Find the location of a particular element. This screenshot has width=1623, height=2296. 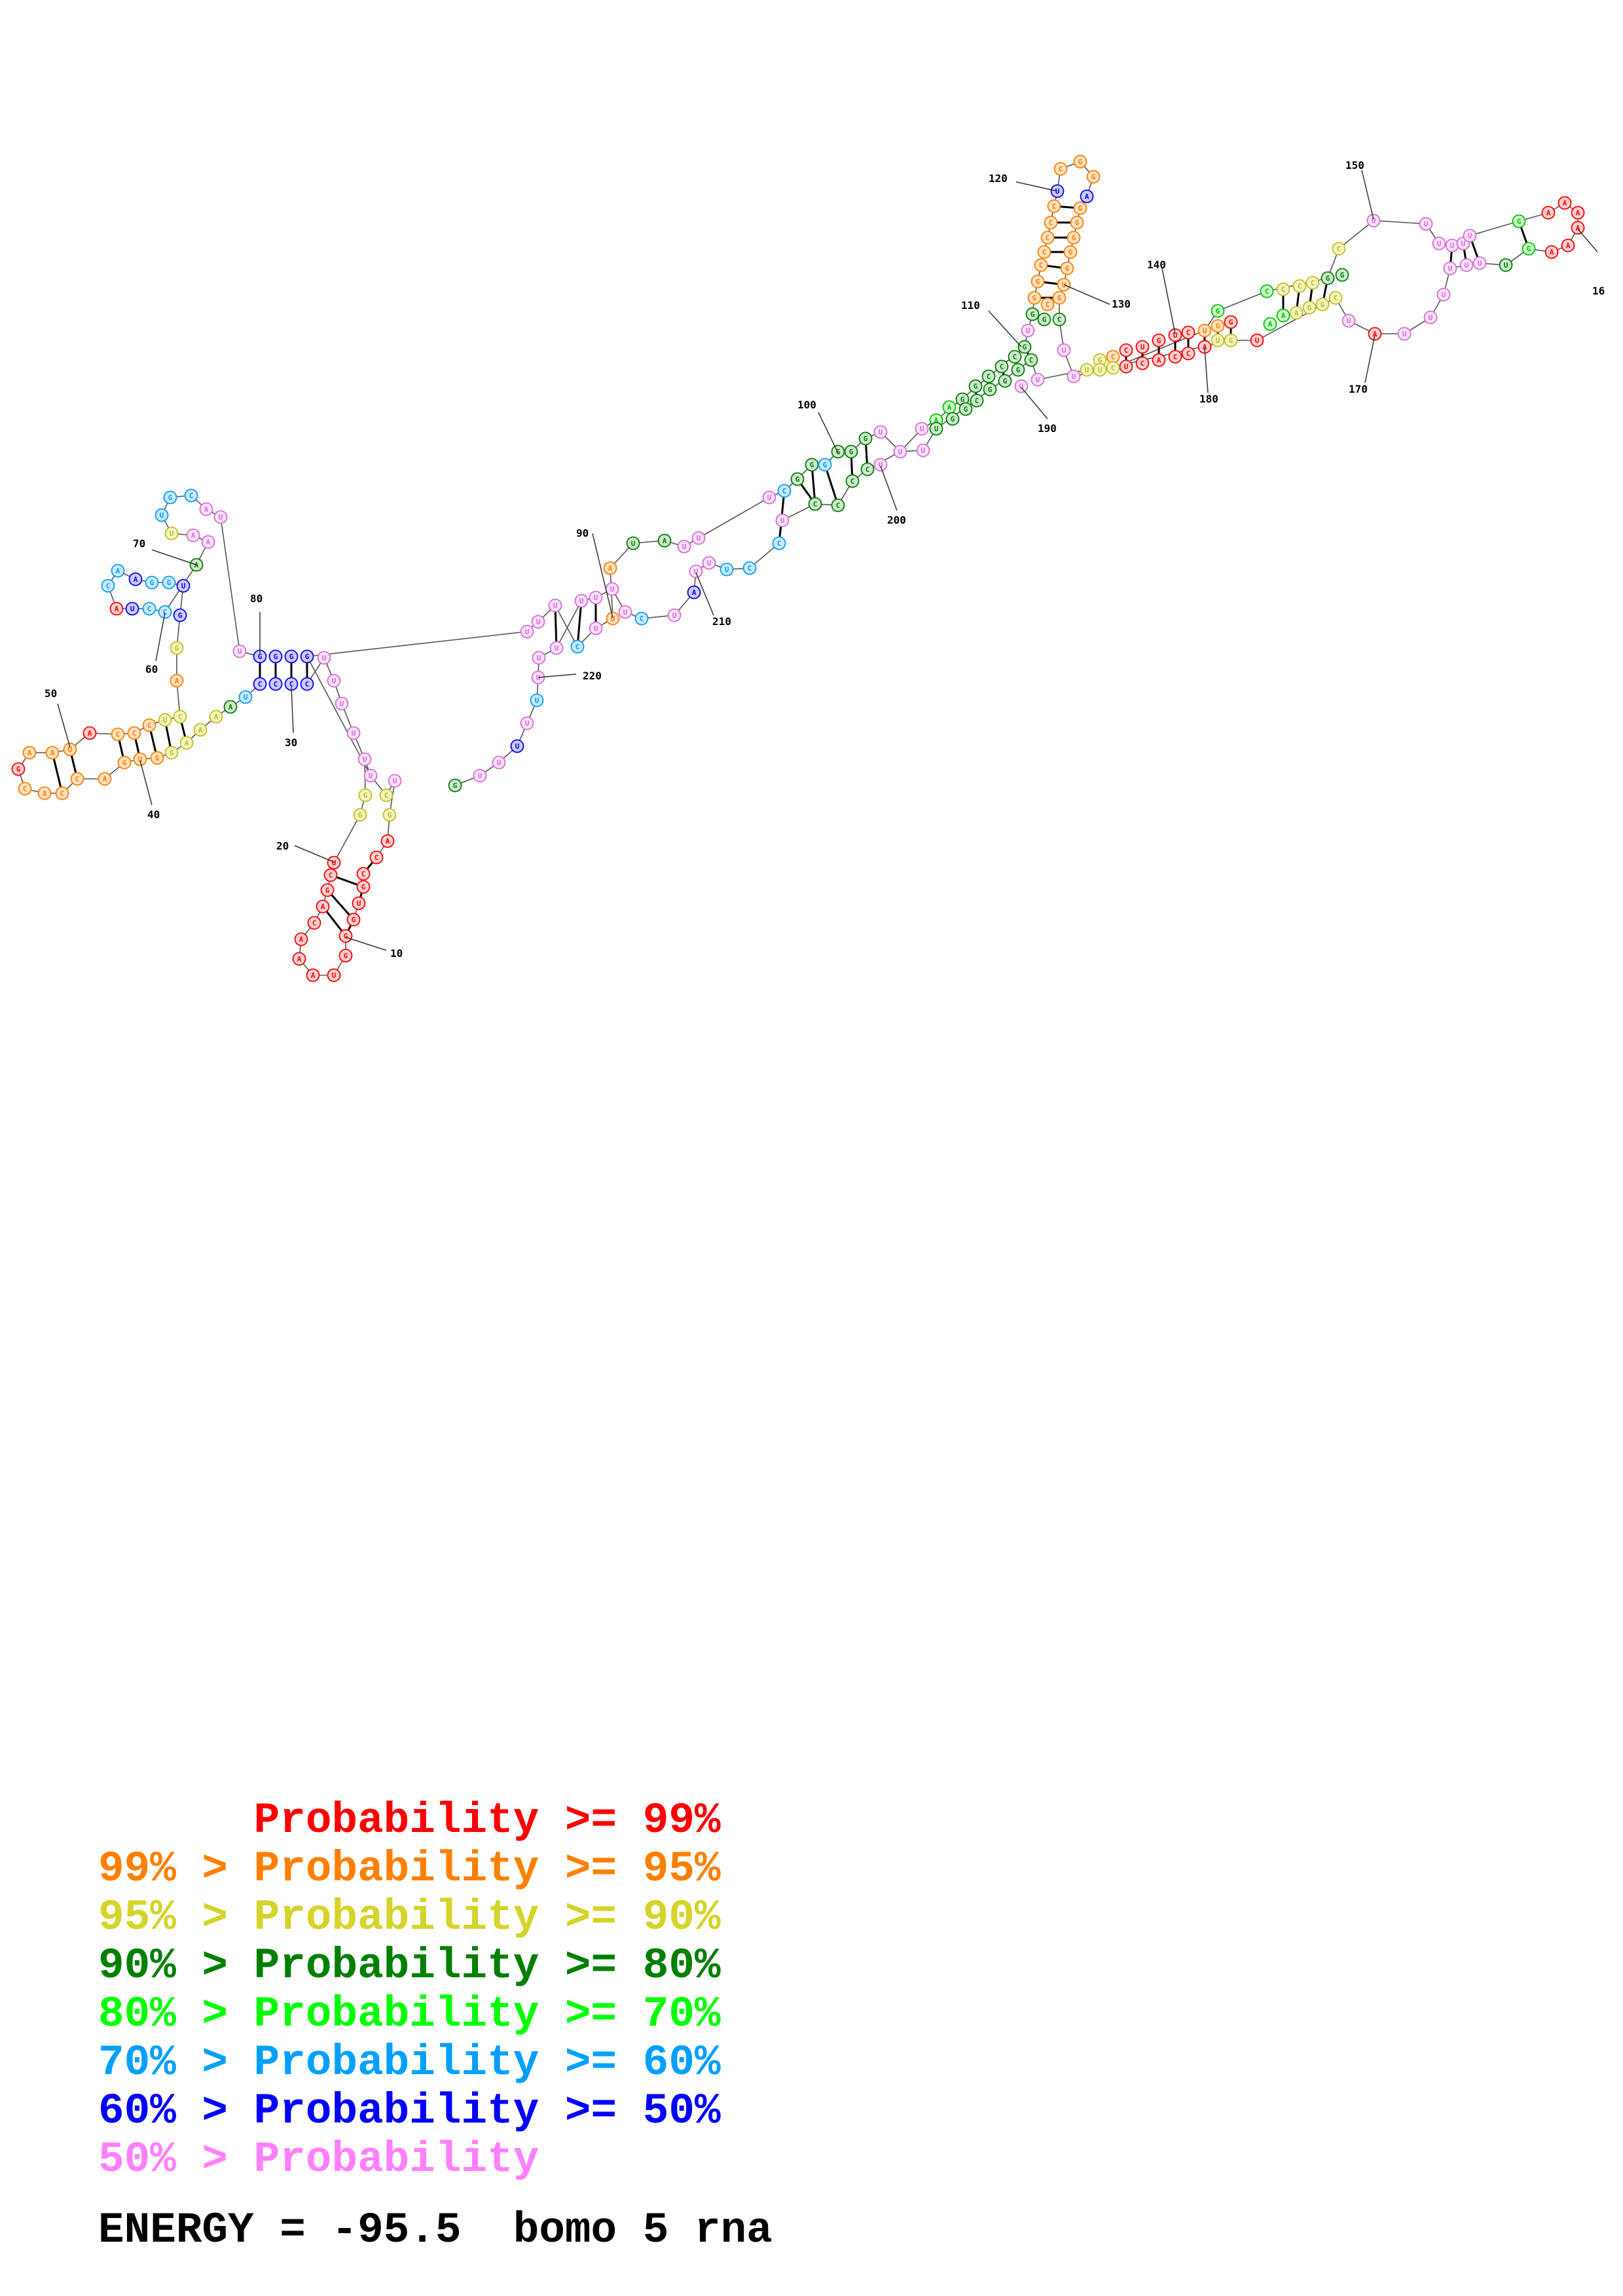

position-label: 120 is located at coordinates (998, 179).